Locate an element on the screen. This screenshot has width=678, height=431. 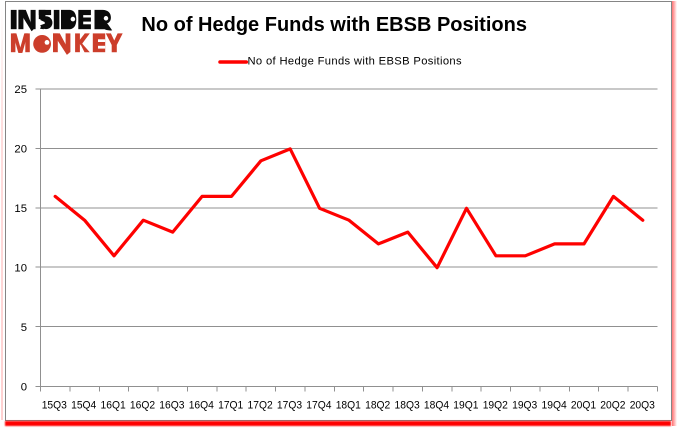
svg-text: 15Q4 is located at coordinates (83, 405).